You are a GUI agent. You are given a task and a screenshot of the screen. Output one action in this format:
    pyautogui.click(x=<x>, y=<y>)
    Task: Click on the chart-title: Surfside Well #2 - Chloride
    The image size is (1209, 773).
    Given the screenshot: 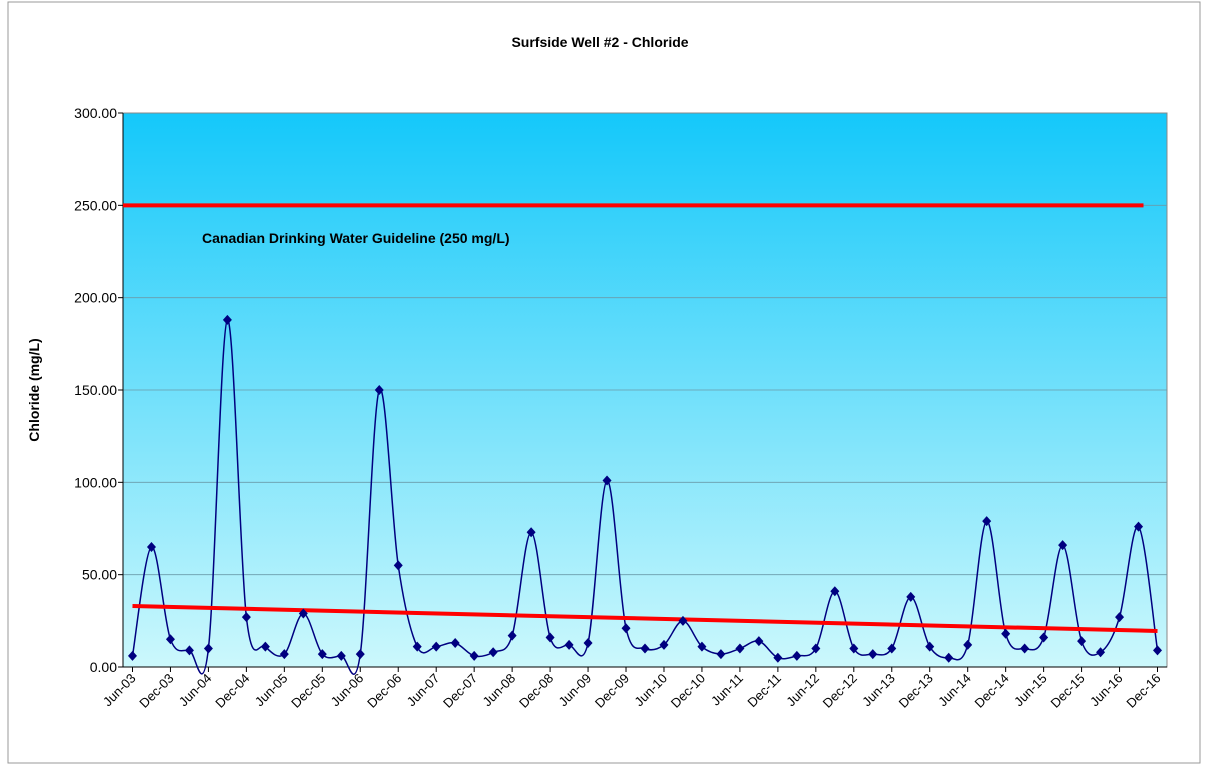 What is the action you would take?
    pyautogui.click(x=599, y=42)
    